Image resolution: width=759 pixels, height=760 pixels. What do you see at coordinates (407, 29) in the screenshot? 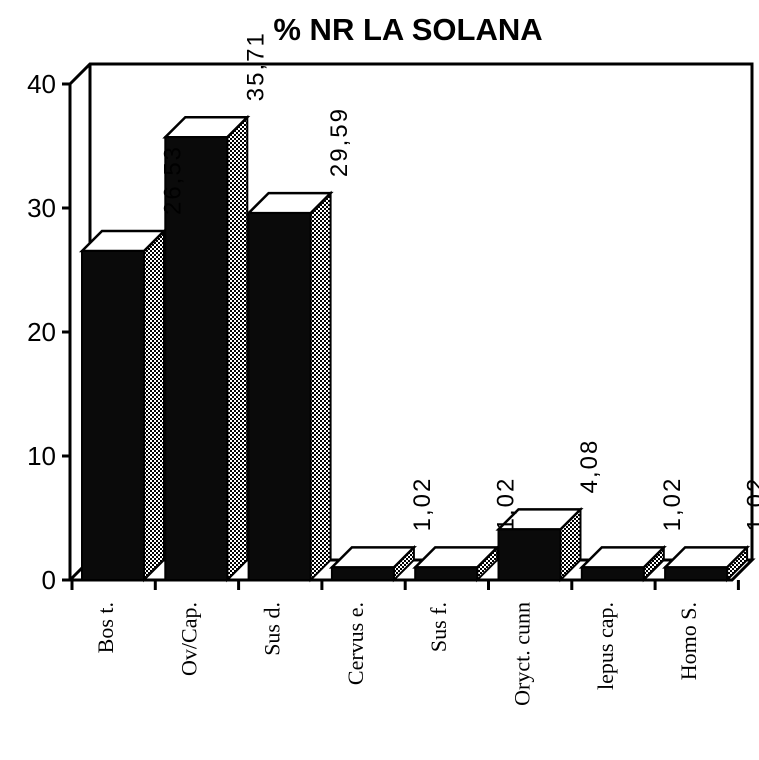
I see `chart-title: % NR LA SOLANA` at bounding box center [407, 29].